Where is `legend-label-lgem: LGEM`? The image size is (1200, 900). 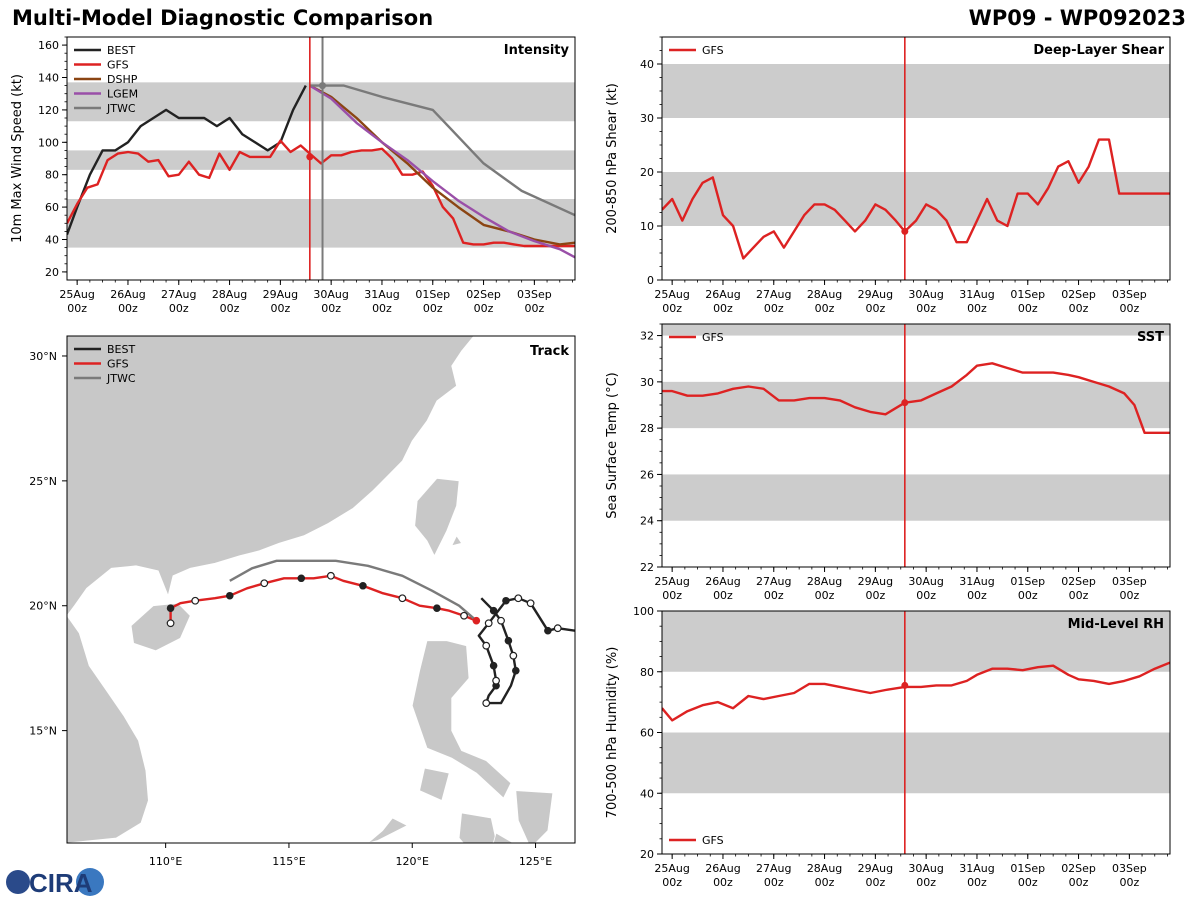 legend-label-lgem: LGEM is located at coordinates (122, 94).